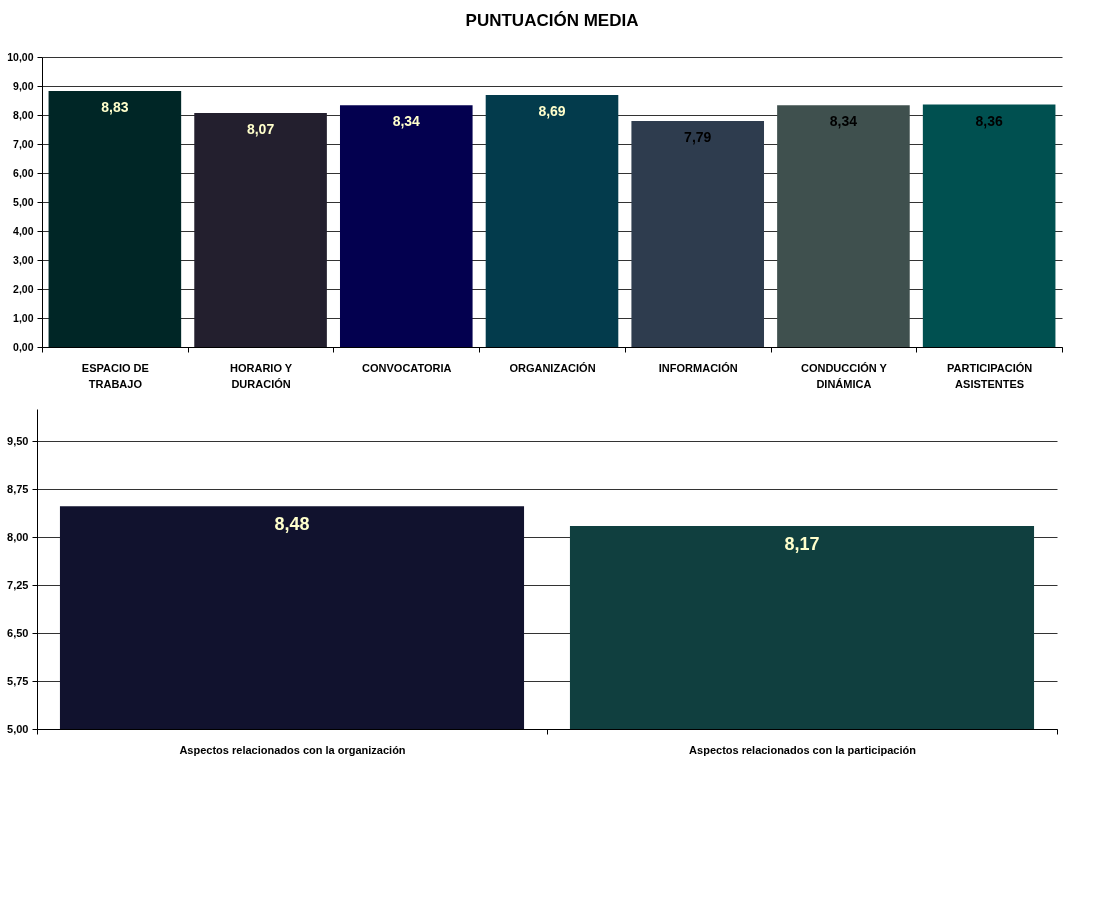 The width and height of the screenshot is (1103, 919). Describe the element at coordinates (698, 367) in the screenshot. I see `x-tick-label: INFORMACIÓN` at that location.